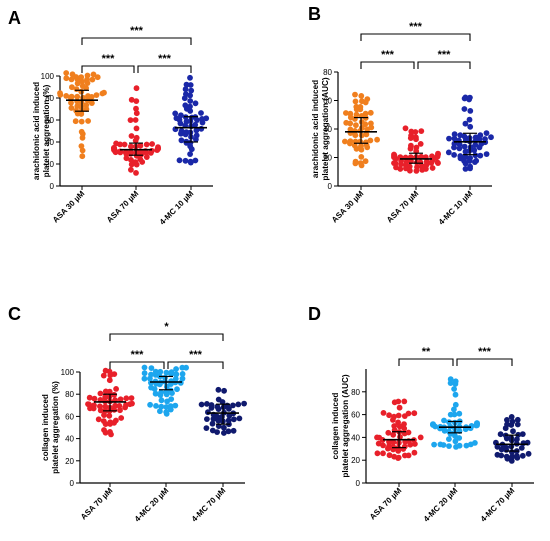 This screenshot has height=541, width=550. I want to click on y-tick-label: 20, so click(49, 164).